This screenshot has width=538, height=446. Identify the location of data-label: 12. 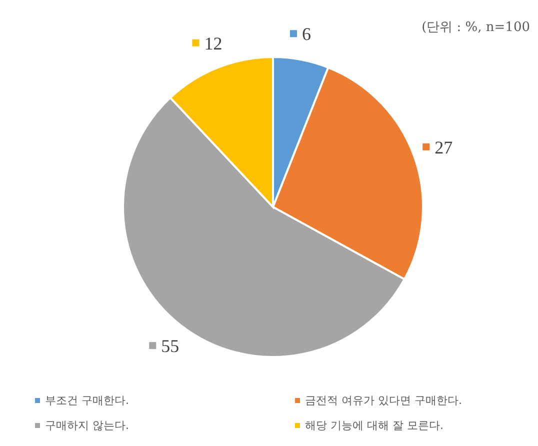
(213, 43).